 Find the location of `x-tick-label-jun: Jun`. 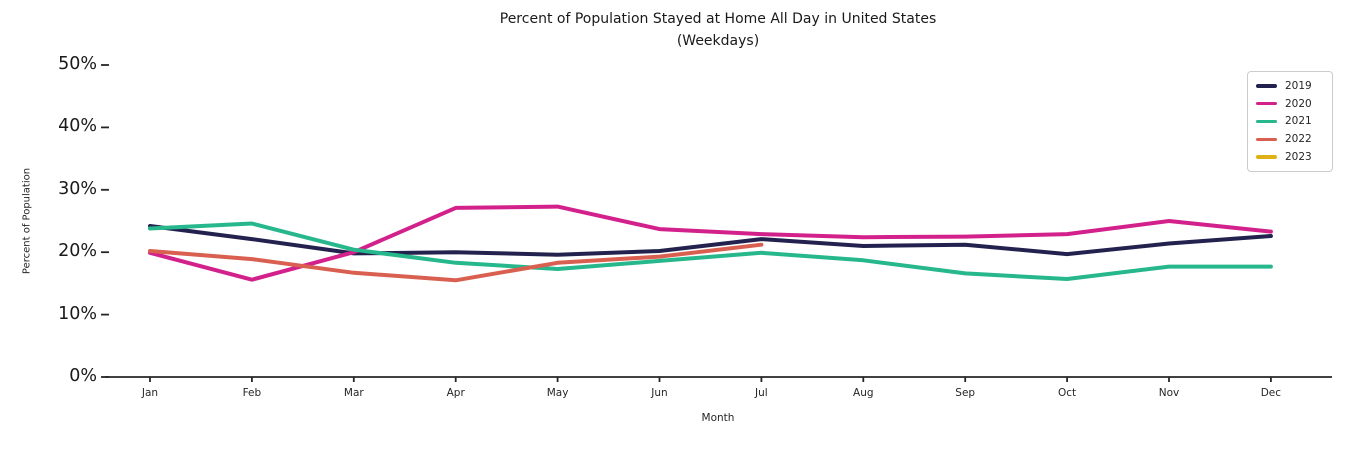

x-tick-label-jun: Jun is located at coordinates (659, 393).